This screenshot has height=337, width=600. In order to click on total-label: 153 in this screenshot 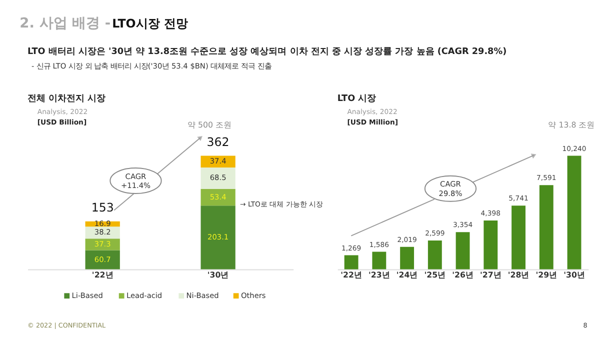, I will do `click(102, 207)`.